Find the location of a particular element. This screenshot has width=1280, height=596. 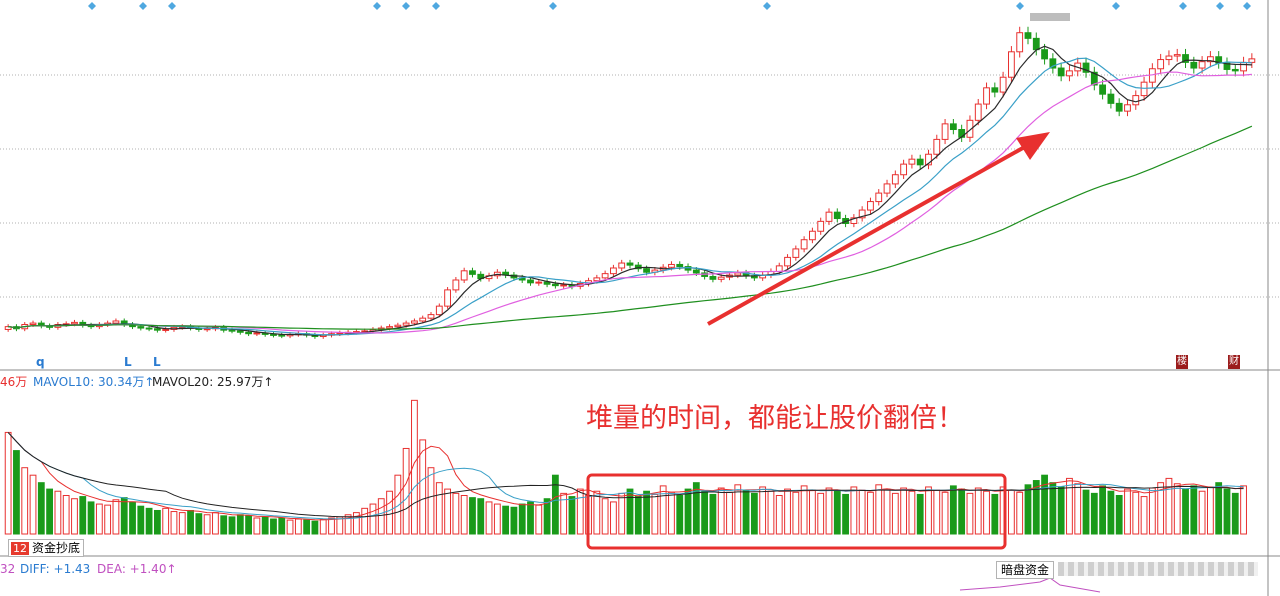

tab-label: 资金抄底 is located at coordinates (56, 548).